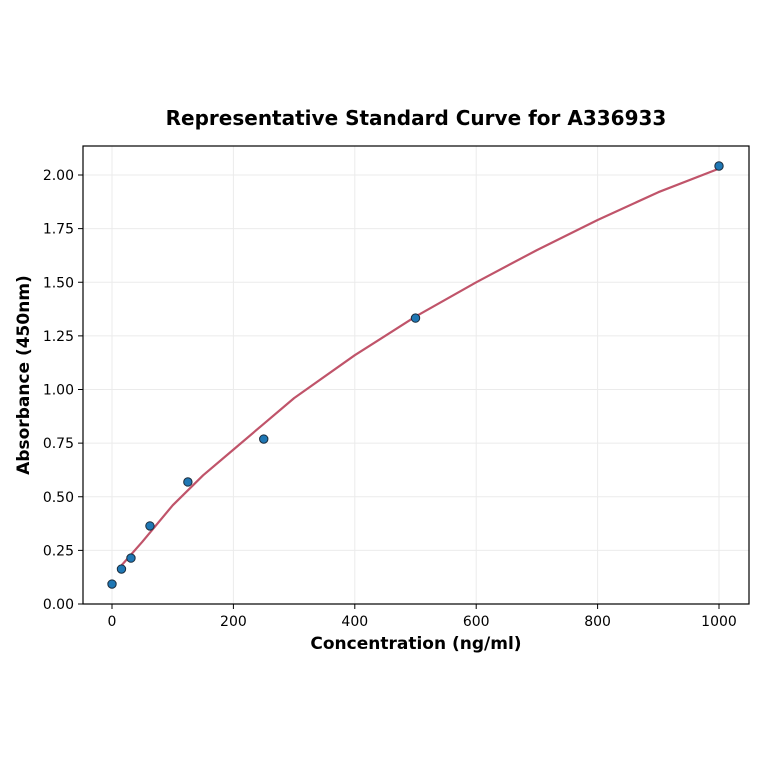 This screenshot has width=764, height=768. I want to click on y-tick-label: 0.75, so click(58, 444).